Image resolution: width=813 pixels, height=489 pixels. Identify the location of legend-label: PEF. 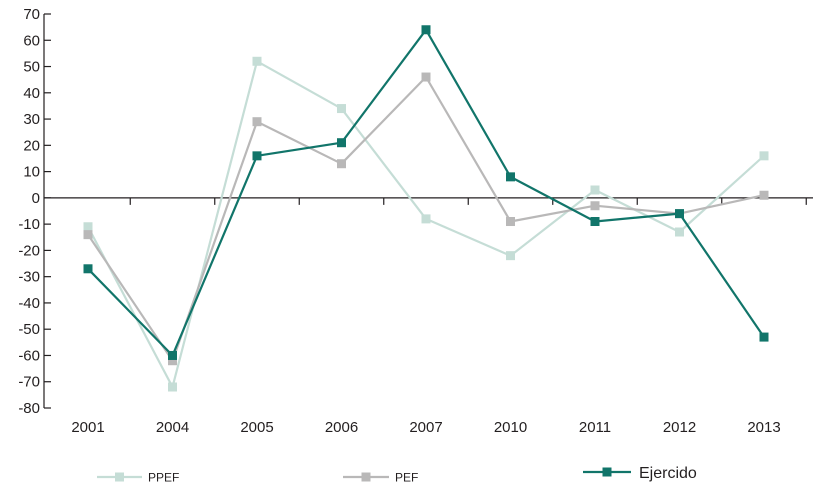
(406, 477).